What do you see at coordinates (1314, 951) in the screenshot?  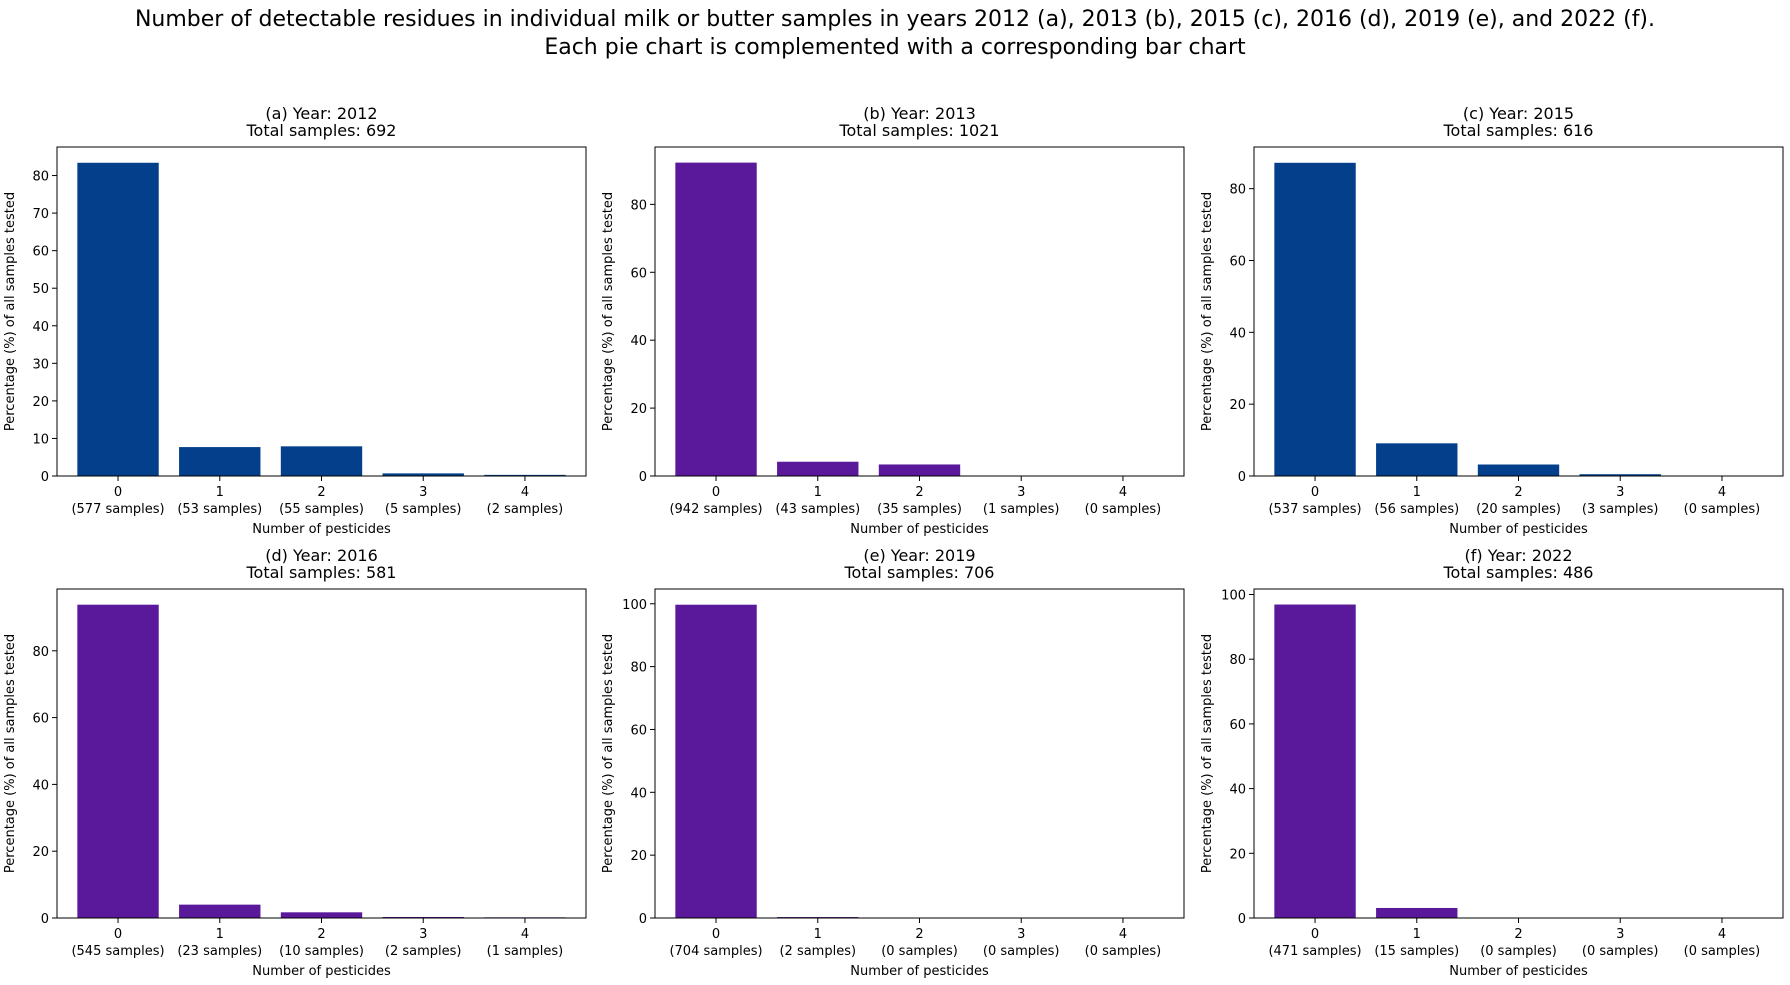 I see `x-tick-sample-label: (471 samples)` at bounding box center [1314, 951].